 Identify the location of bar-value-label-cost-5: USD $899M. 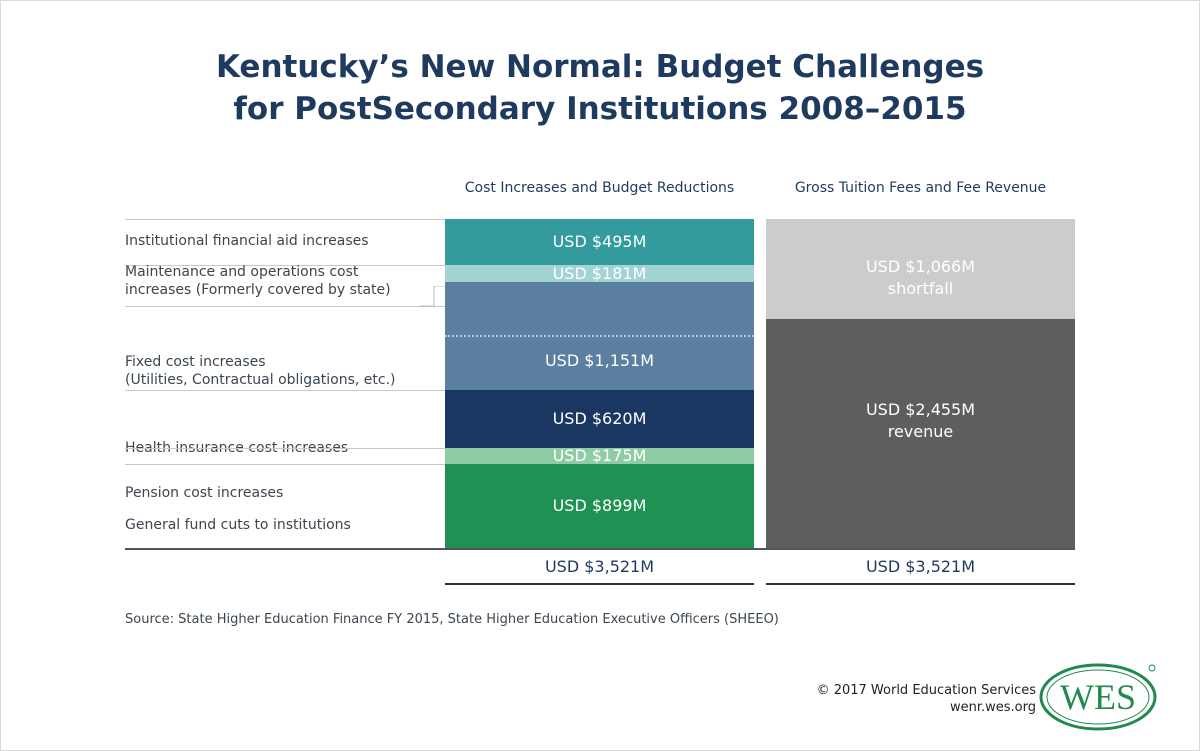
(599, 505).